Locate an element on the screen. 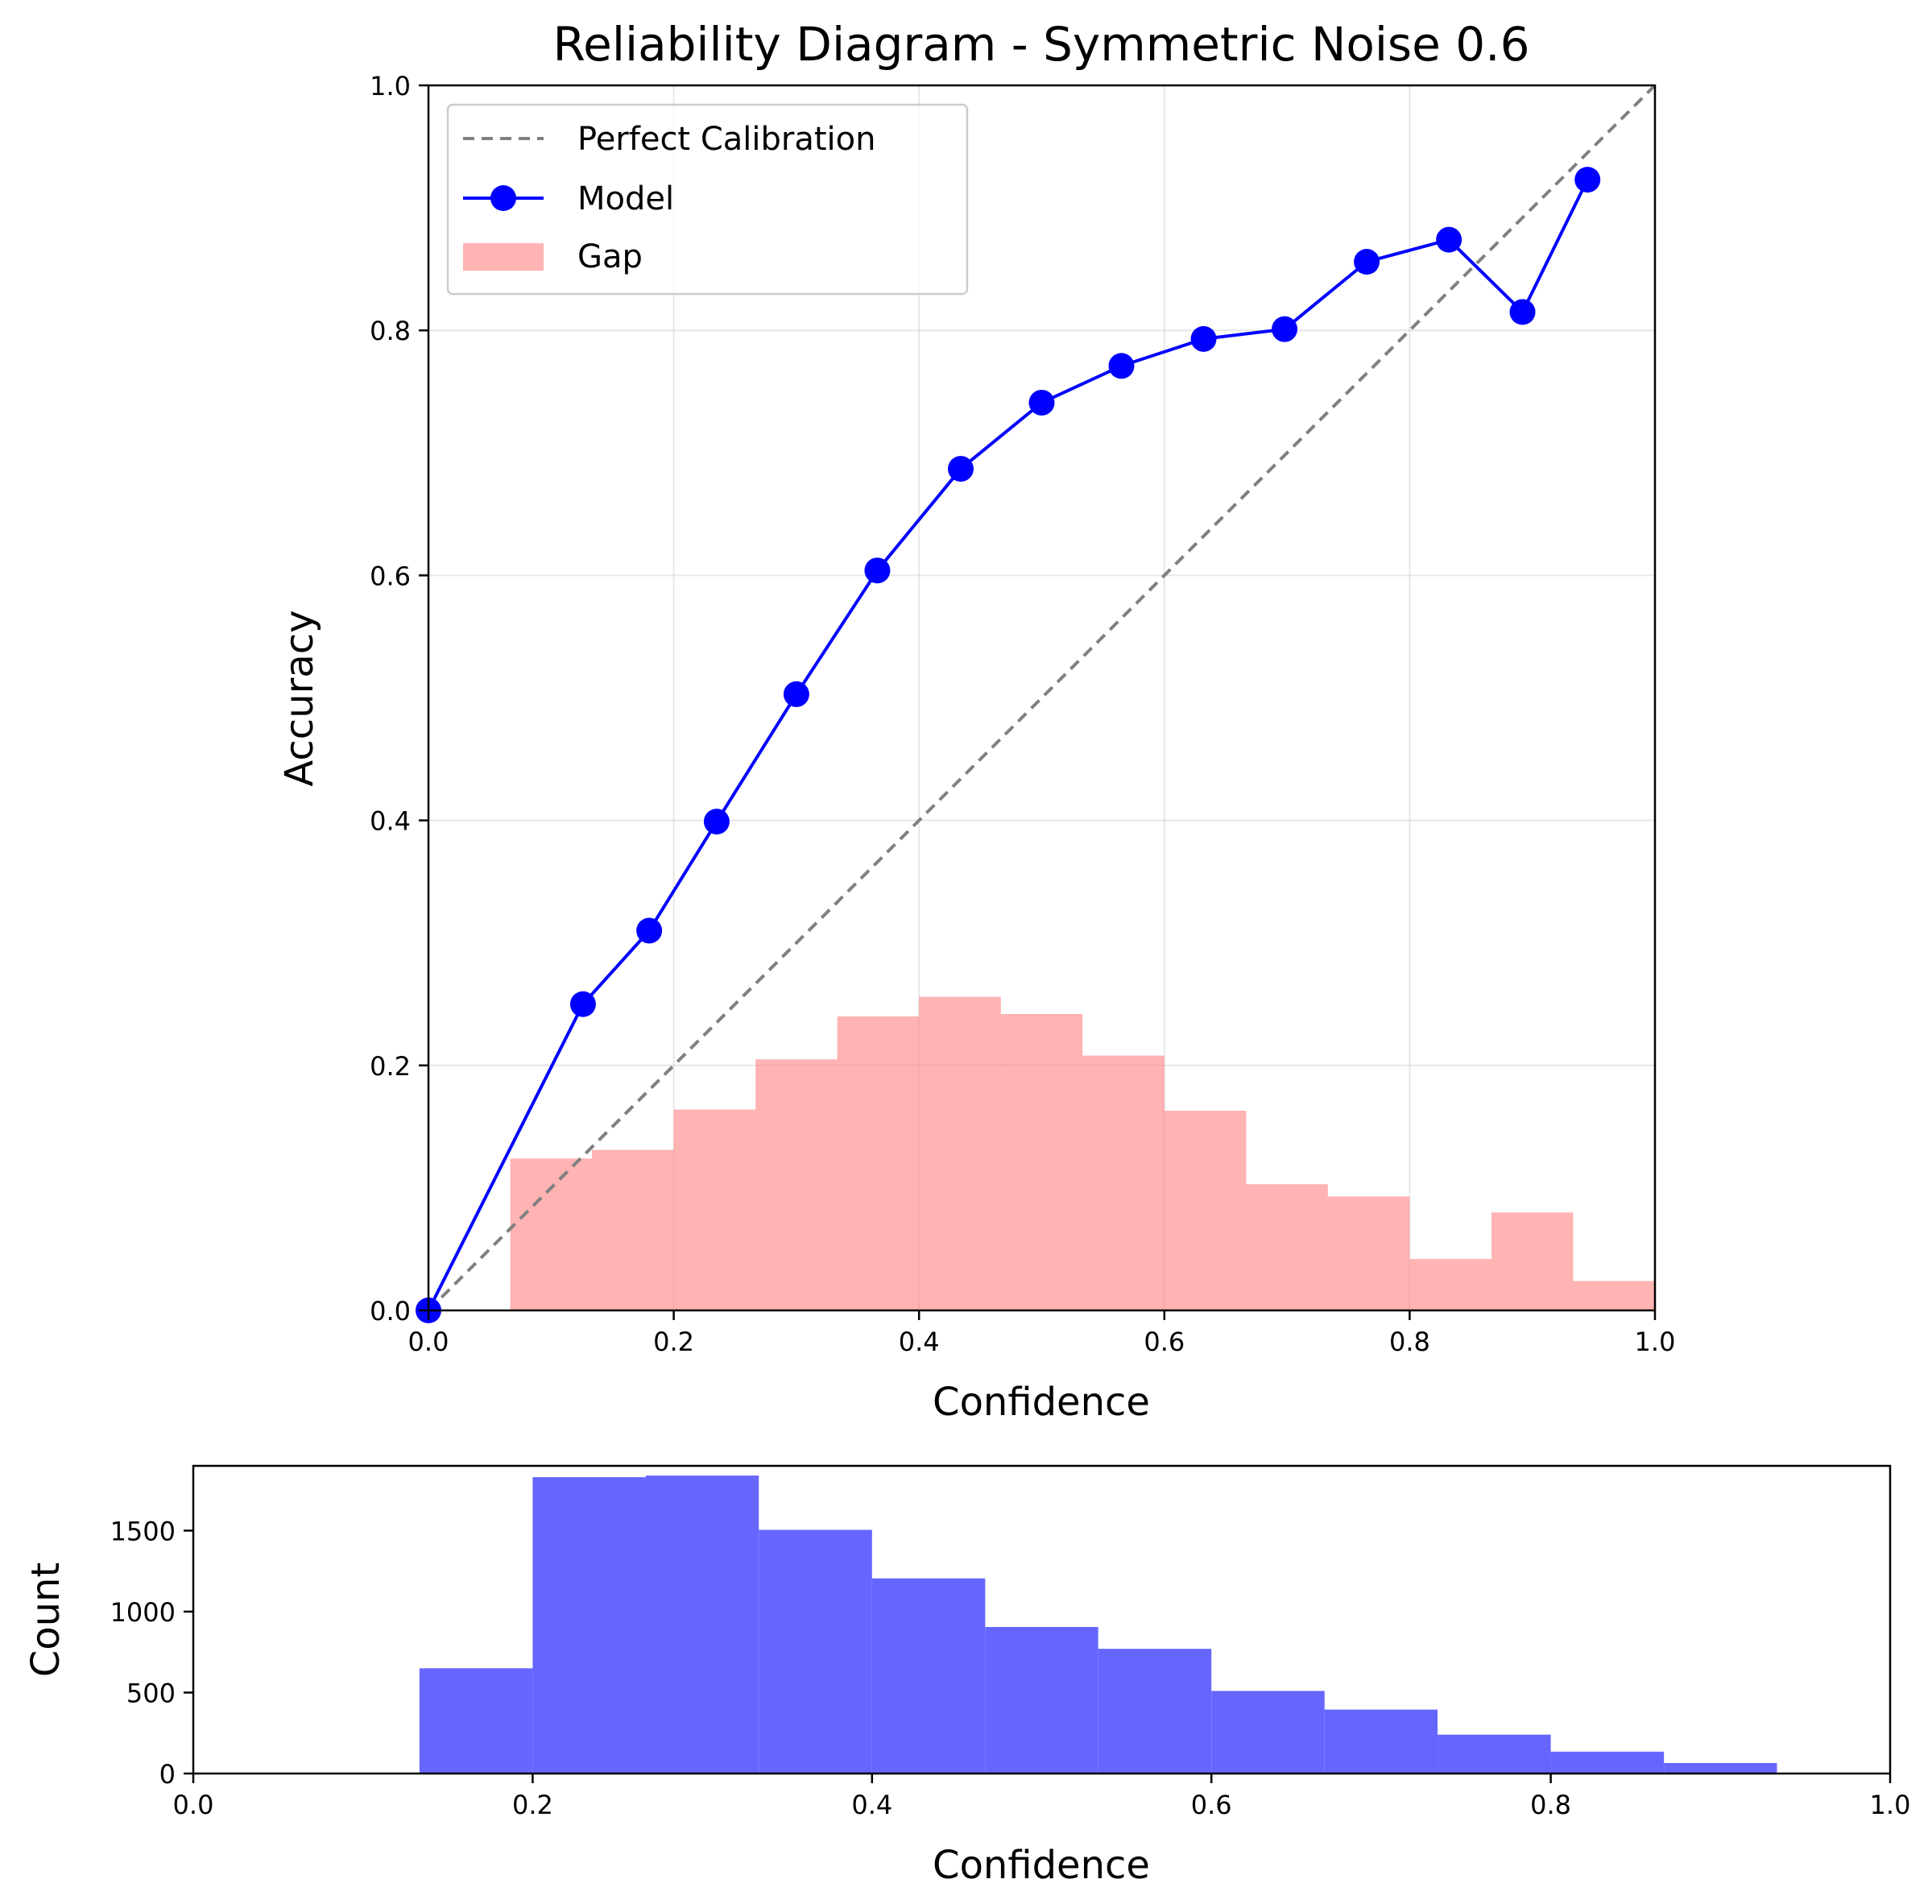 Image resolution: width=1932 pixels, height=1904 pixels. histogram-bars is located at coordinates (1098, 1625).